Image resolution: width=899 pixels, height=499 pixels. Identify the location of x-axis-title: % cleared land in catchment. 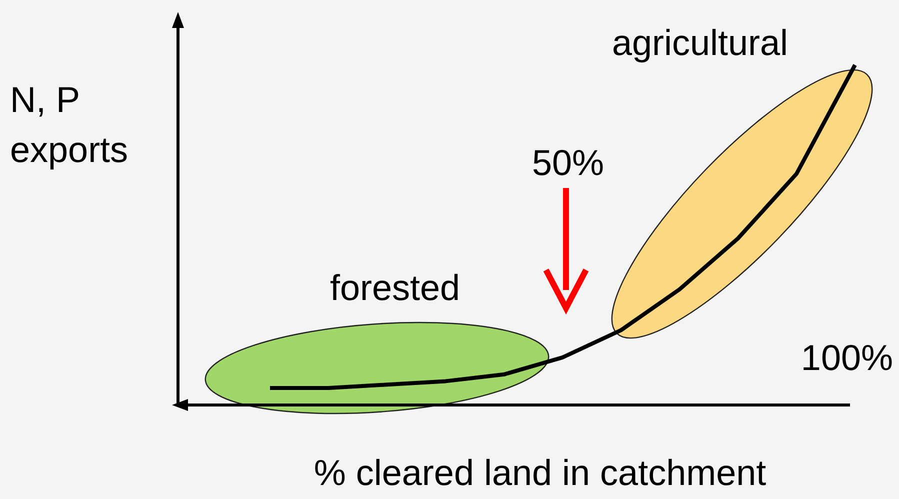
(540, 472).